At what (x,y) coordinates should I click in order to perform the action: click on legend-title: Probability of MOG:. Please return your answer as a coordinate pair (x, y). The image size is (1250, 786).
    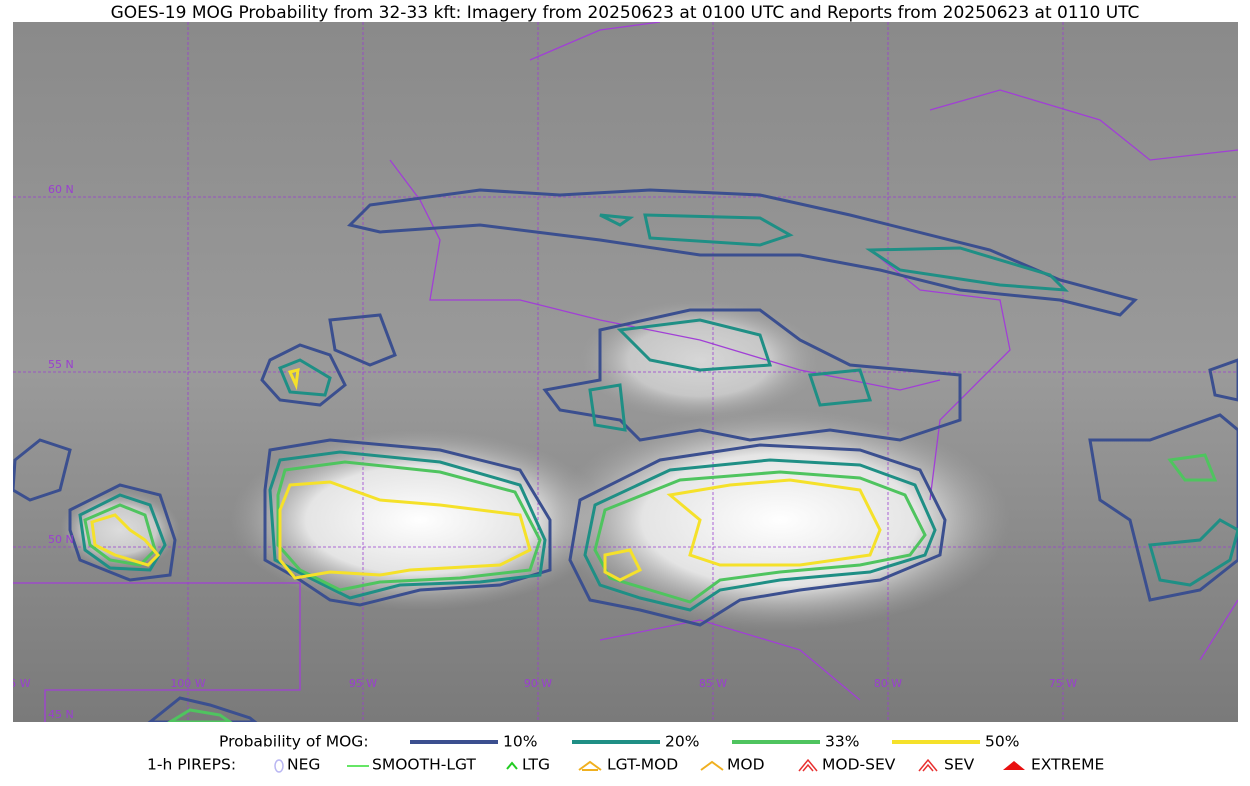
    Looking at the image, I should click on (294, 742).